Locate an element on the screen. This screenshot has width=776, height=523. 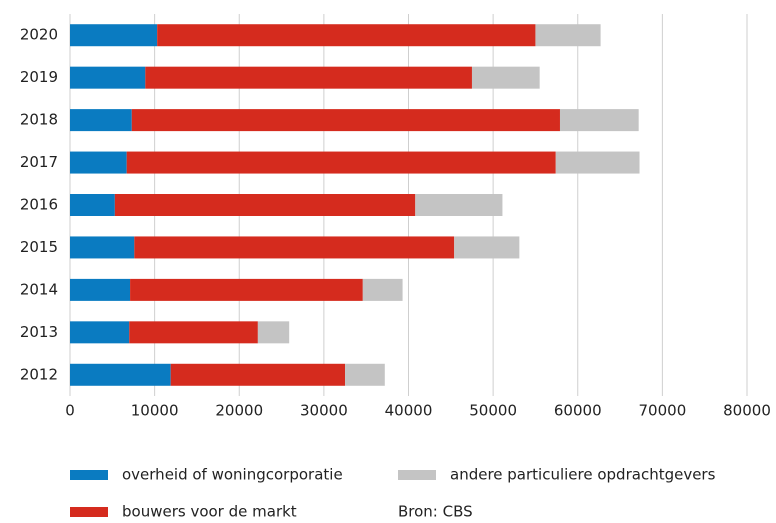
y-tick-label: 2018 is located at coordinates (39, 120).